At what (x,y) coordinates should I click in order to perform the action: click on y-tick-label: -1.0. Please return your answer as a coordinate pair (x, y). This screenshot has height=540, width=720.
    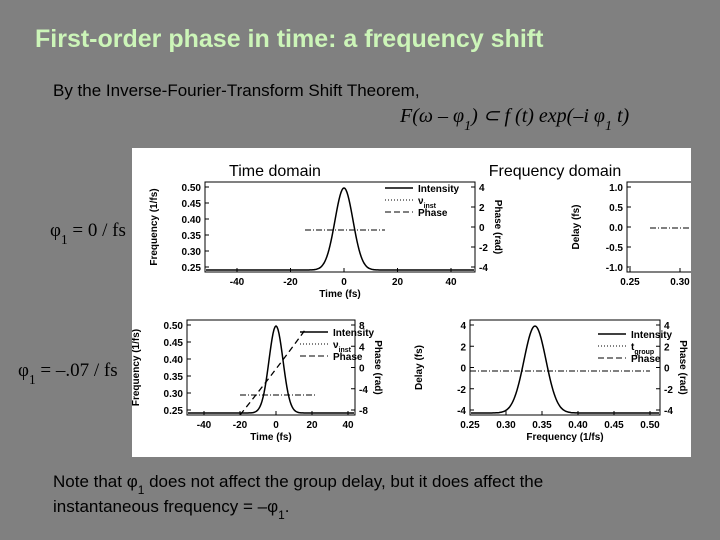
    Looking at the image, I should click on (615, 268).